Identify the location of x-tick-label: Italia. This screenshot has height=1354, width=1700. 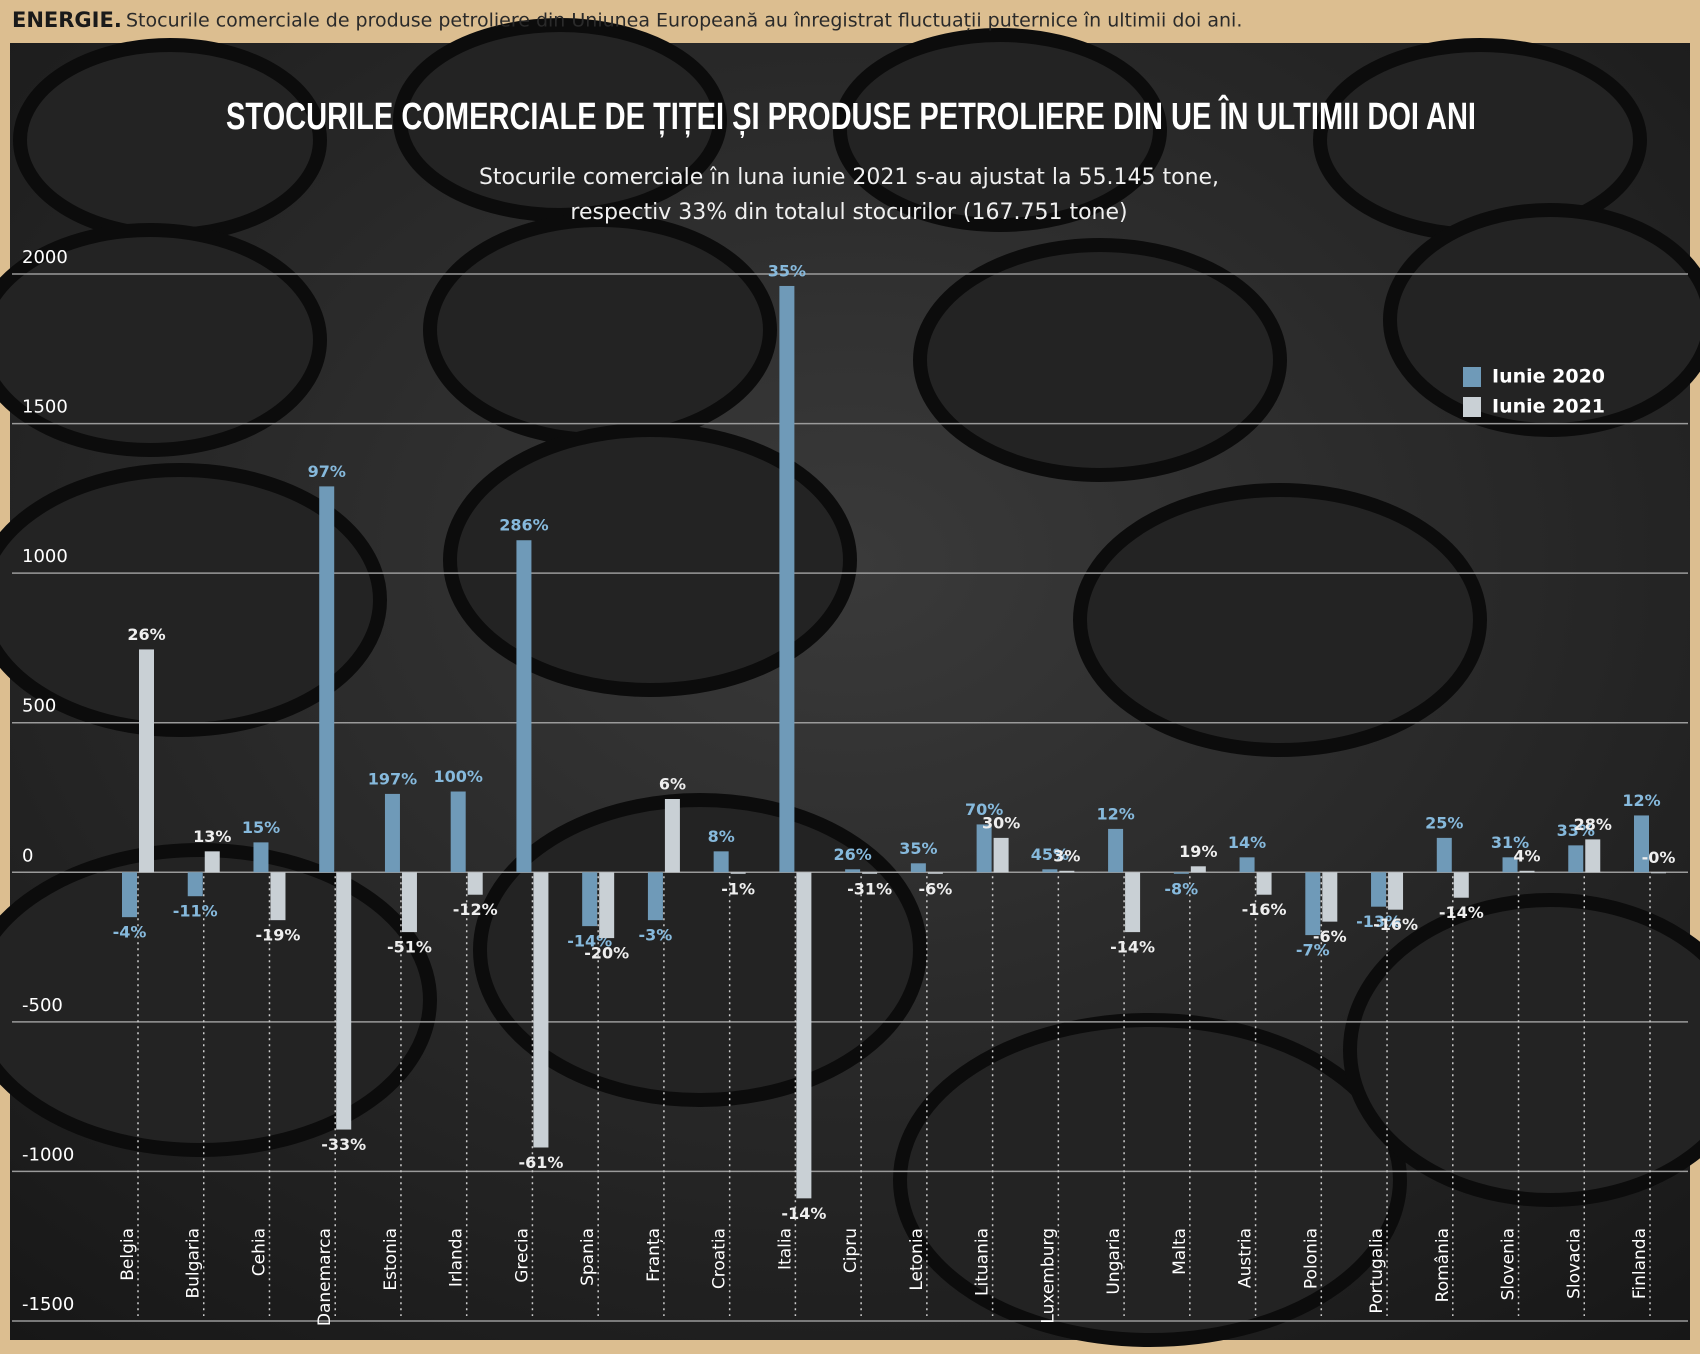
(785, 1249).